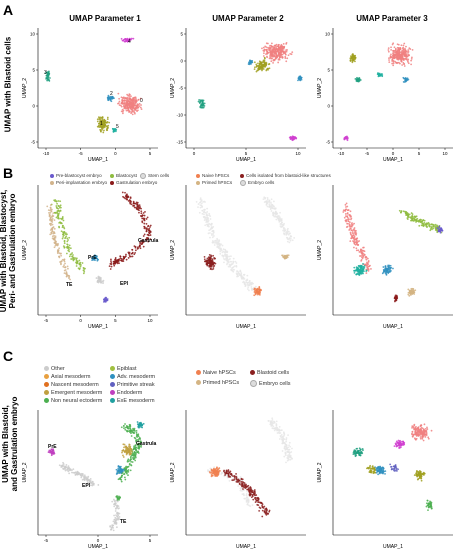 The image size is (474, 552). What do you see at coordinates (246, 160) in the screenshot?
I see `plot-text: UMAP_1` at bounding box center [246, 160].